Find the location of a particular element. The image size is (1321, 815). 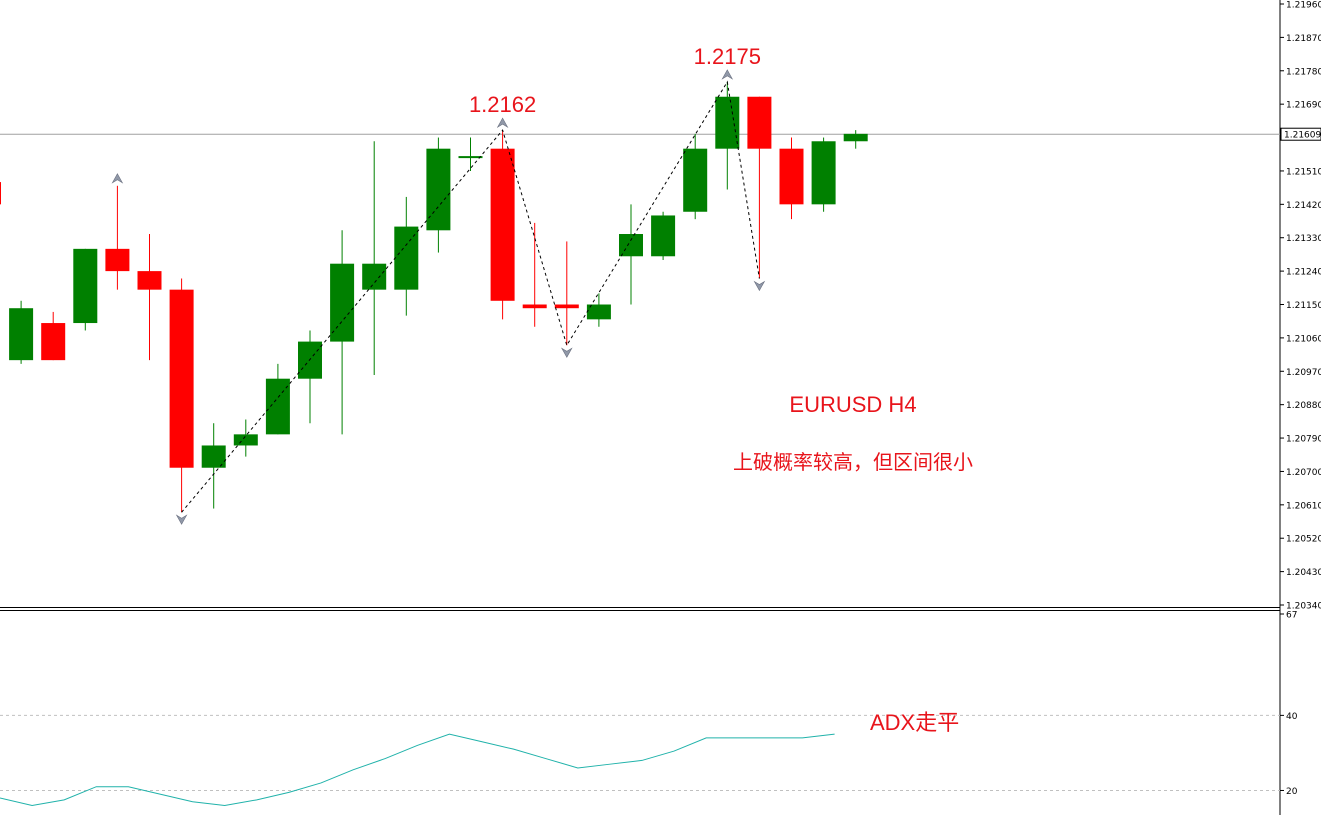

price-tick-label: 1.20880 is located at coordinates (1303, 406).